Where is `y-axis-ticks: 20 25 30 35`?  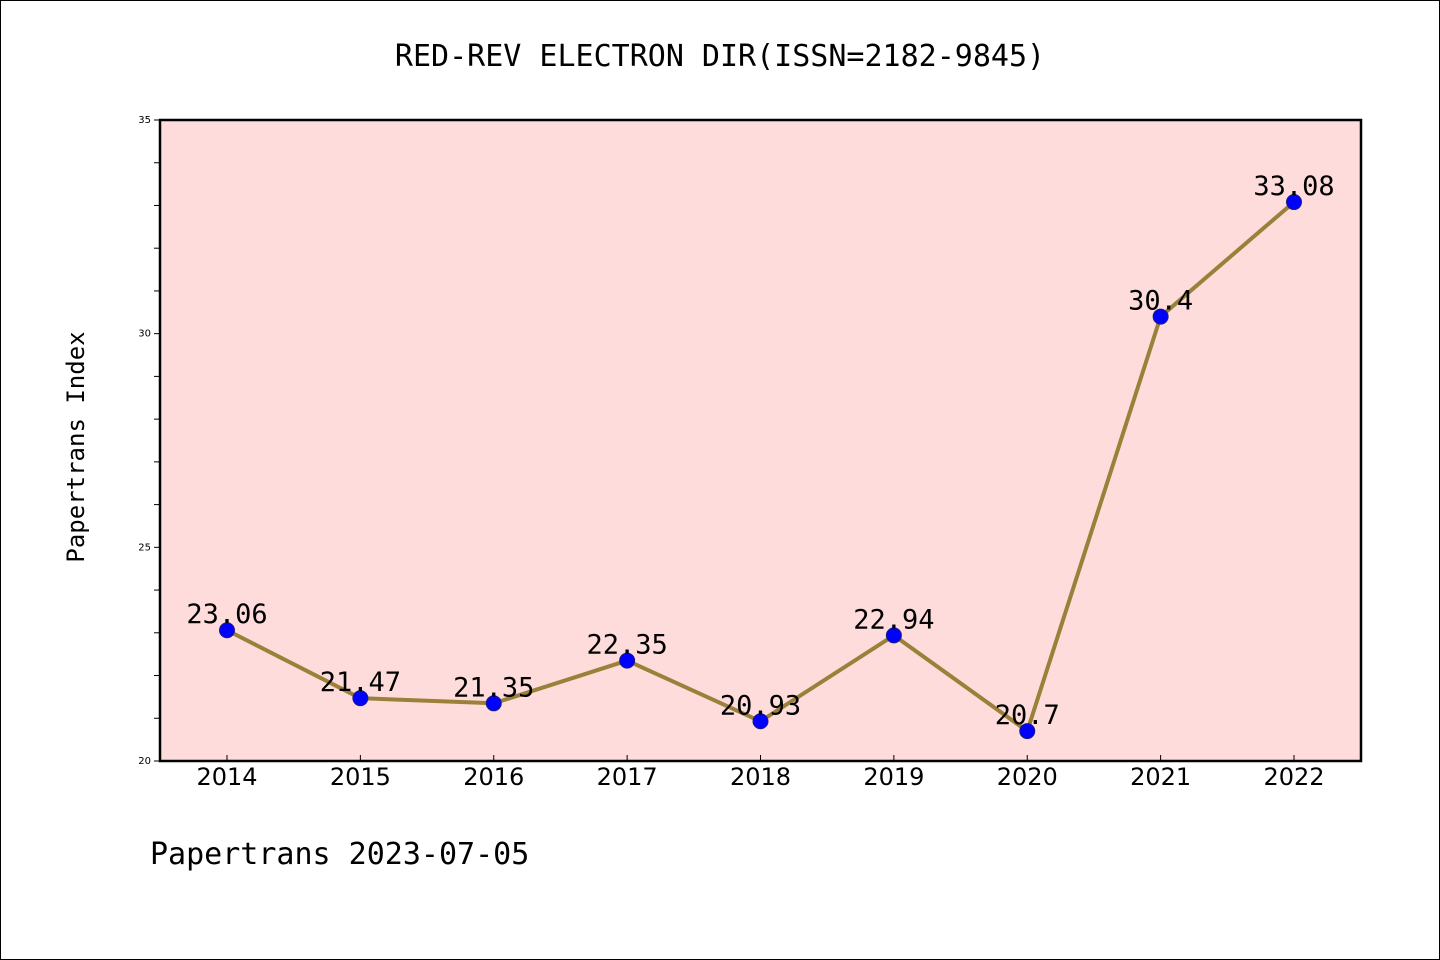
y-axis-ticks: 20 25 30 35 is located at coordinates (149, 441).